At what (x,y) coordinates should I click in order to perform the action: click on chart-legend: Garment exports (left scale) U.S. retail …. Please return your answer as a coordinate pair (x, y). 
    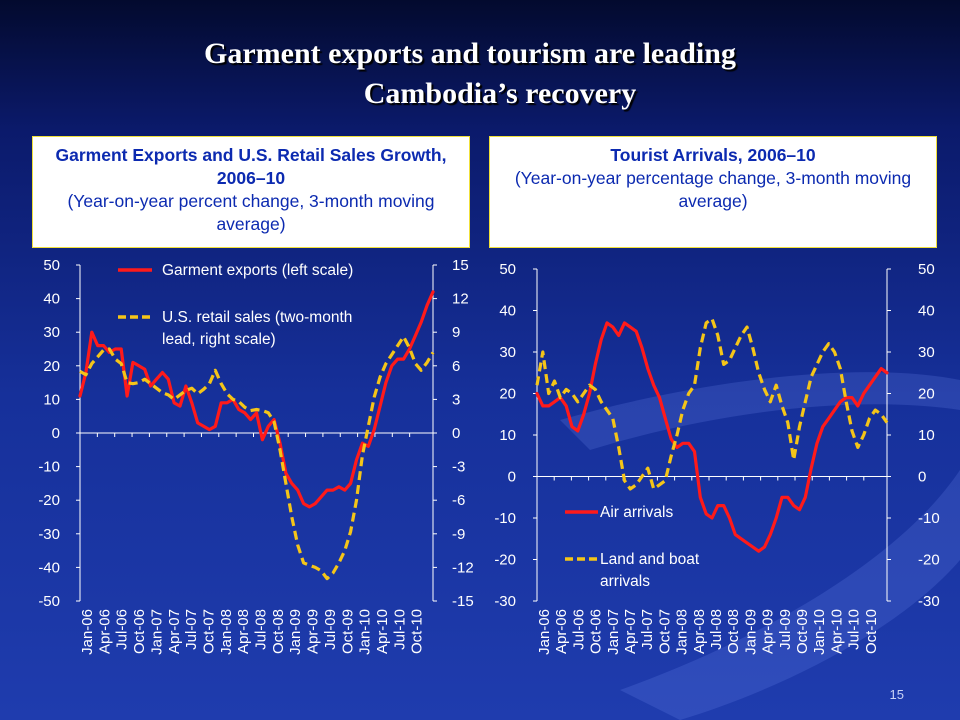
    Looking at the image, I should click on (235, 305).